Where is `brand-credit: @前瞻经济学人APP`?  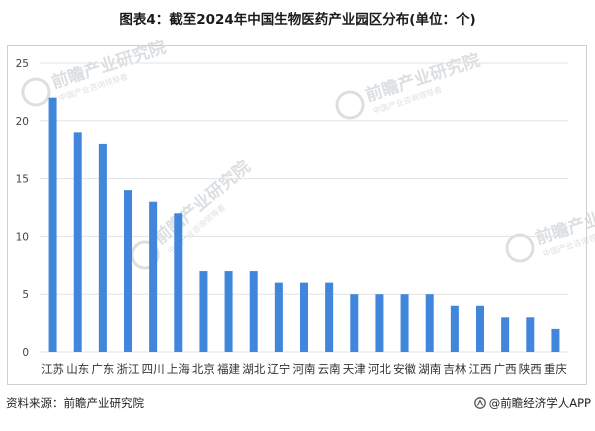
brand-credit: @前瞻经济学人APP is located at coordinates (532, 403).